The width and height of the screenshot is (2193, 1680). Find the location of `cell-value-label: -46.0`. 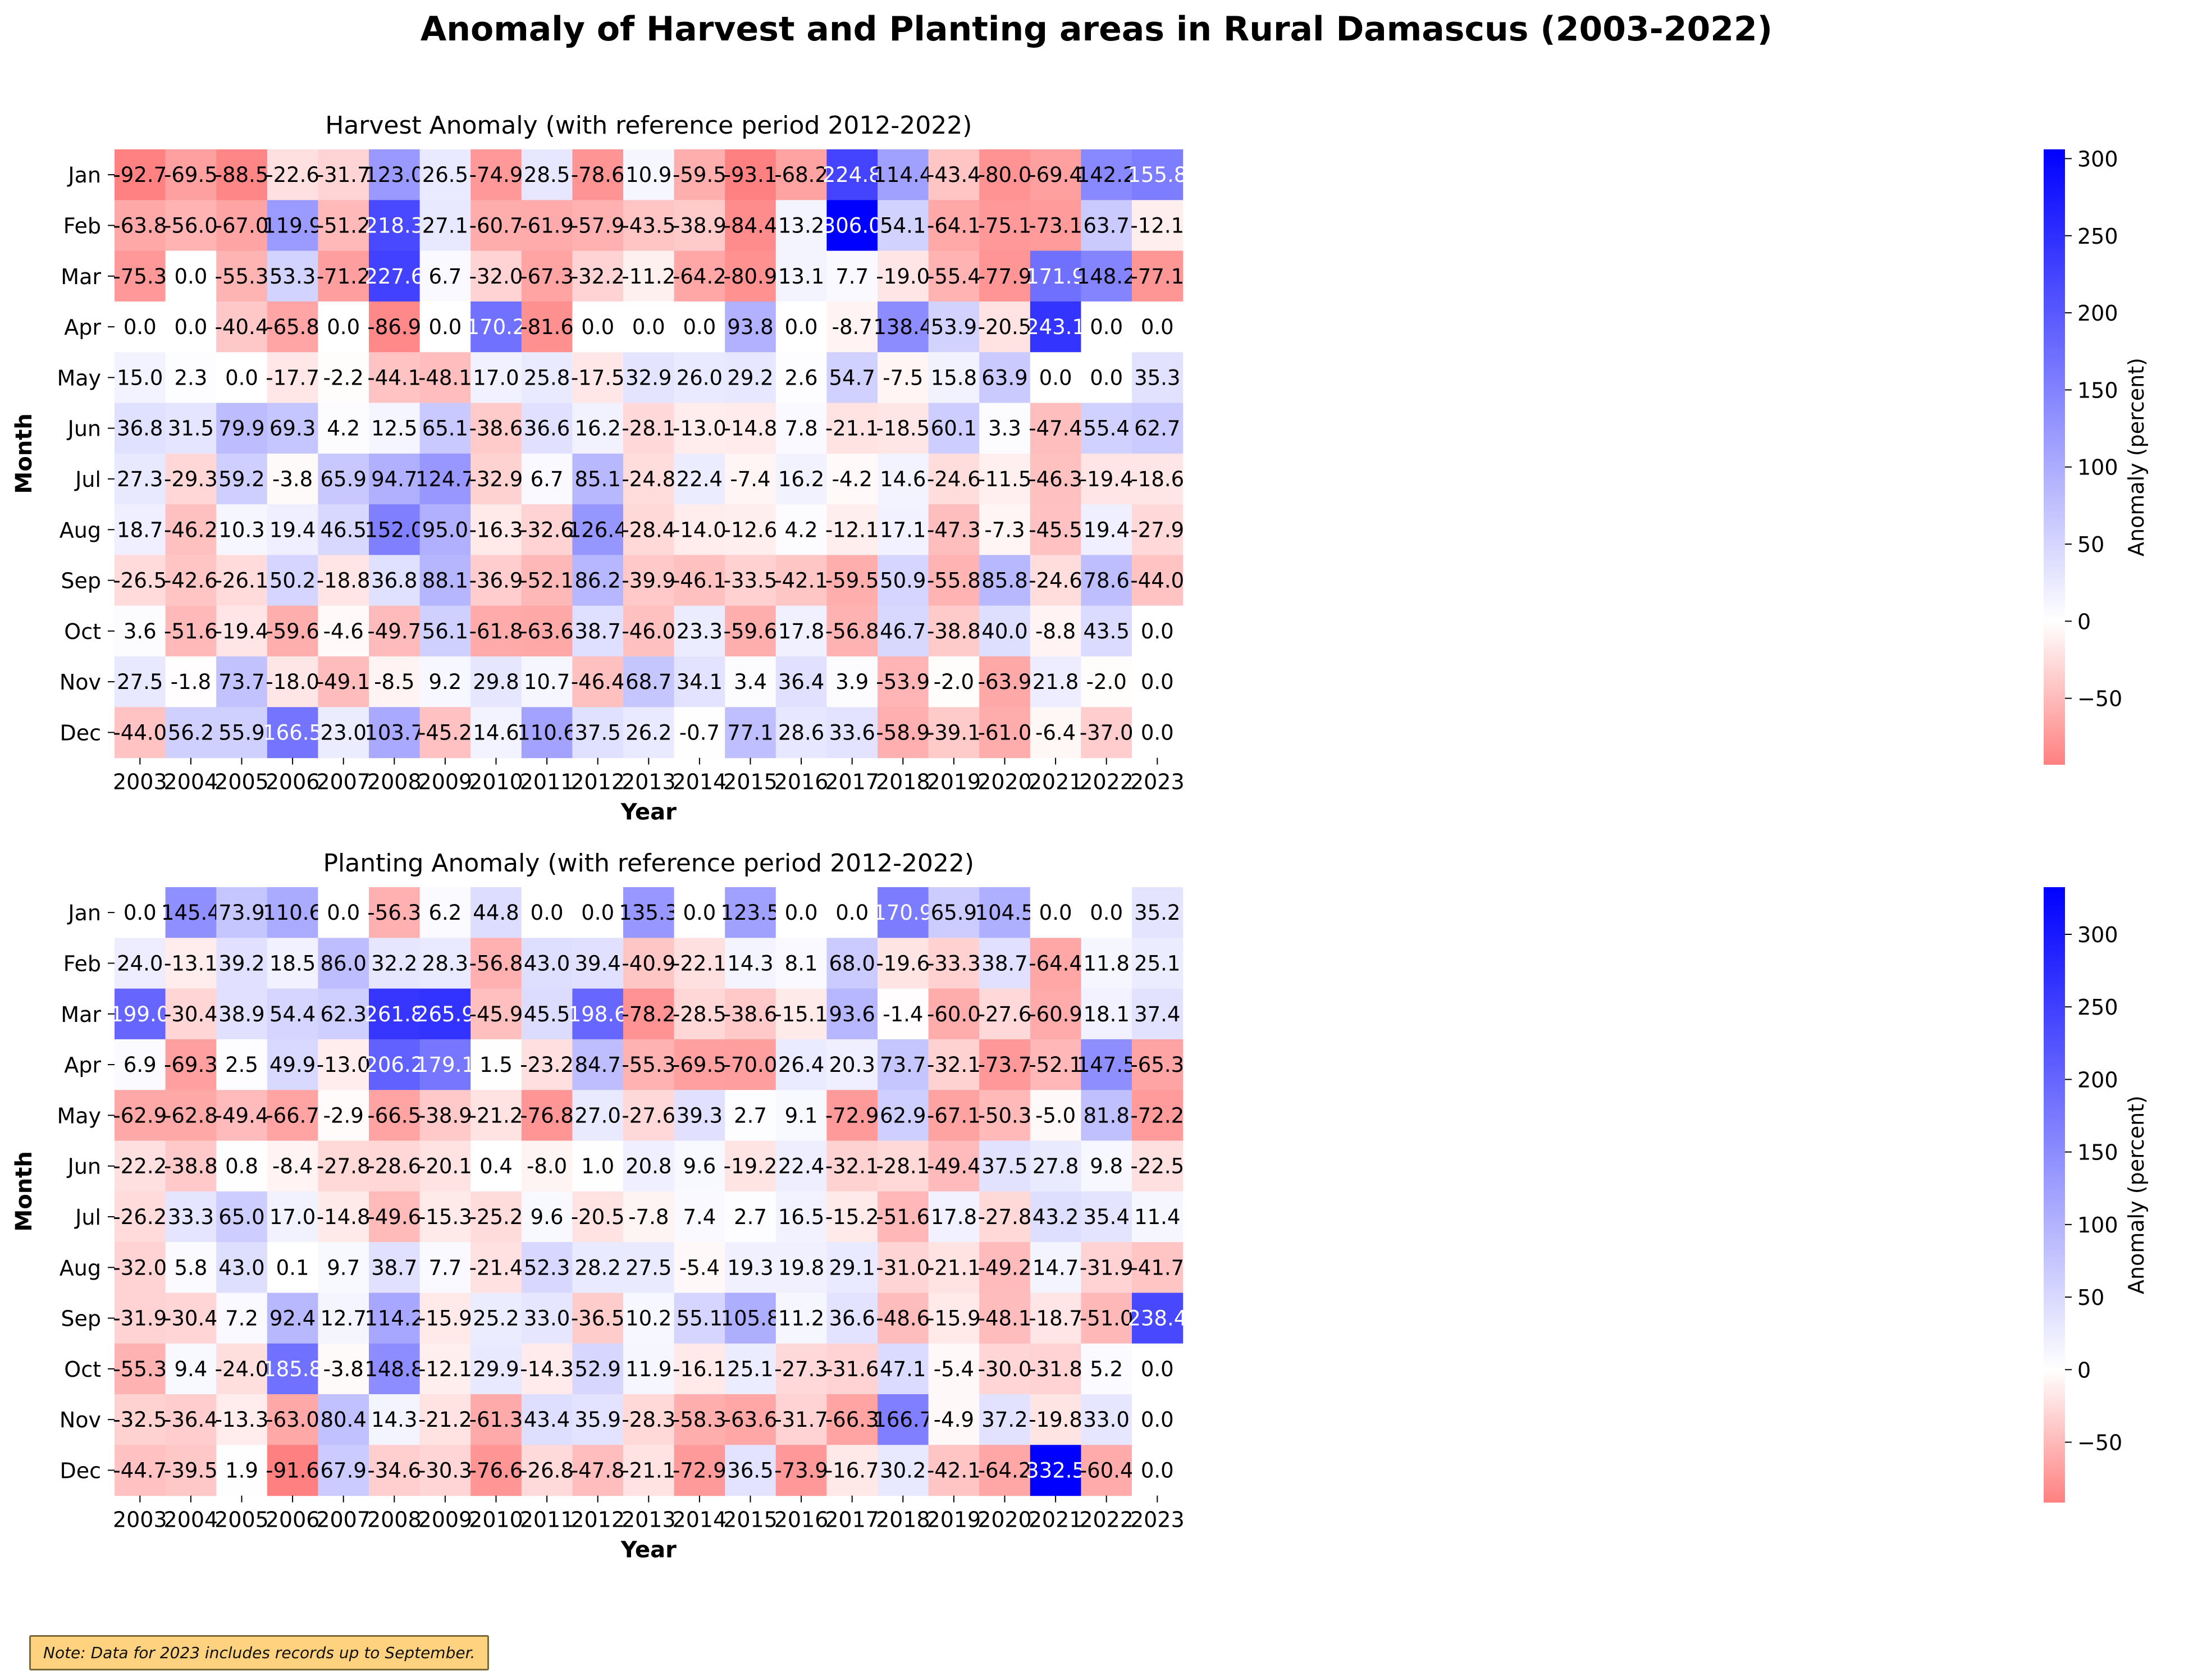

cell-value-label: -46.0 is located at coordinates (648, 631).